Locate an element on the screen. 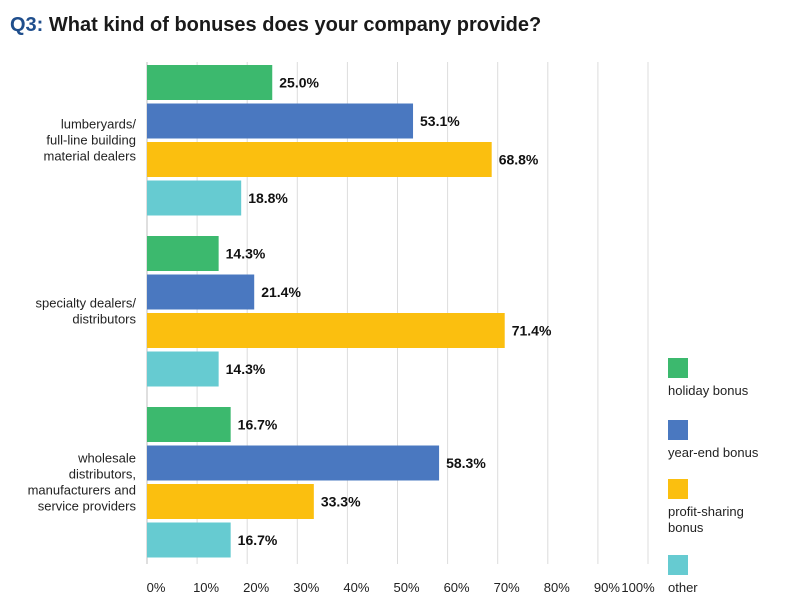  category-label: specialty dealers/ is located at coordinates (86, 302).